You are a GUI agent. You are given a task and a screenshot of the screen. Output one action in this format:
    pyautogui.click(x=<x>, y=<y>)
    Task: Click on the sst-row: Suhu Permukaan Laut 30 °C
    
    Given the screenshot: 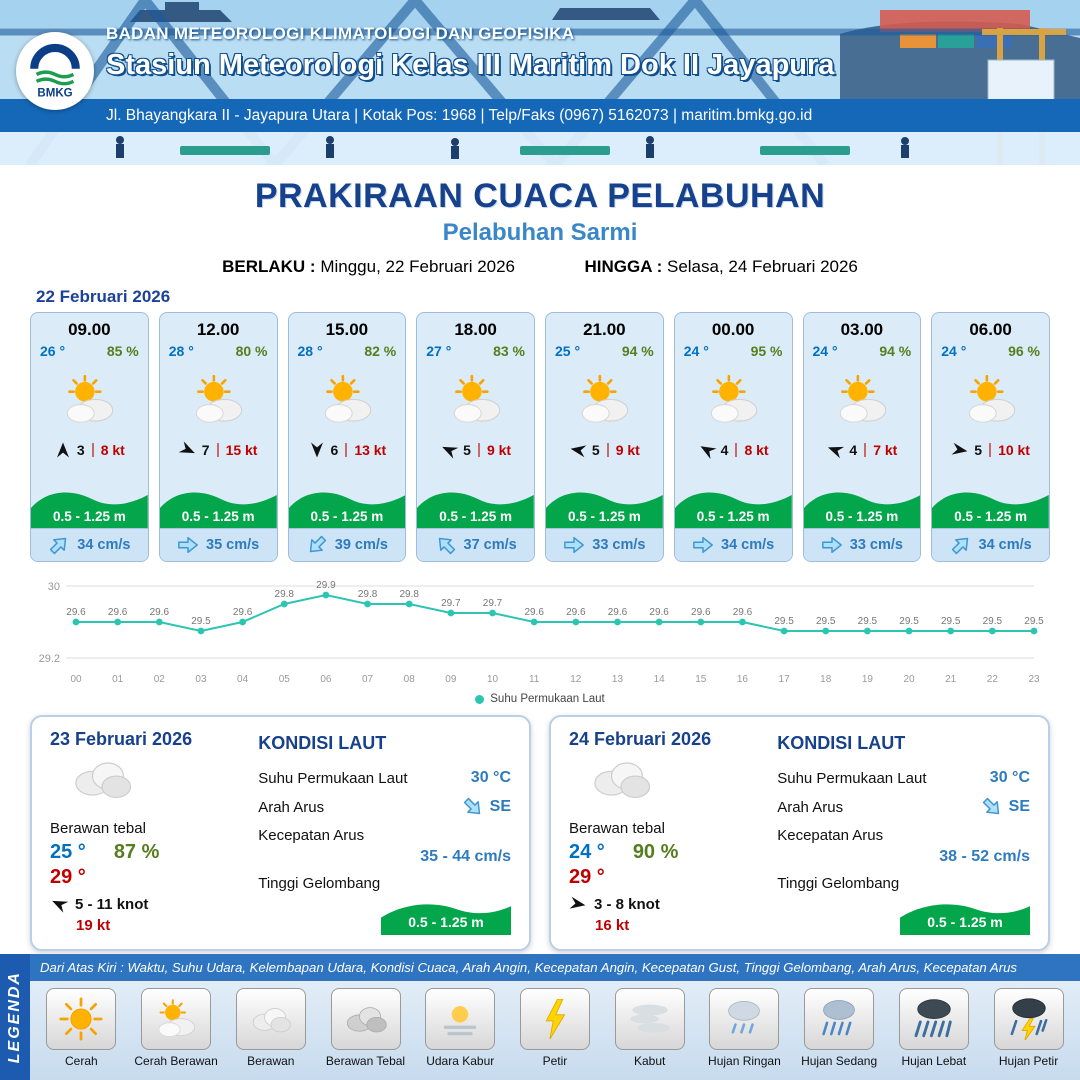 What is the action you would take?
    pyautogui.click(x=384, y=778)
    